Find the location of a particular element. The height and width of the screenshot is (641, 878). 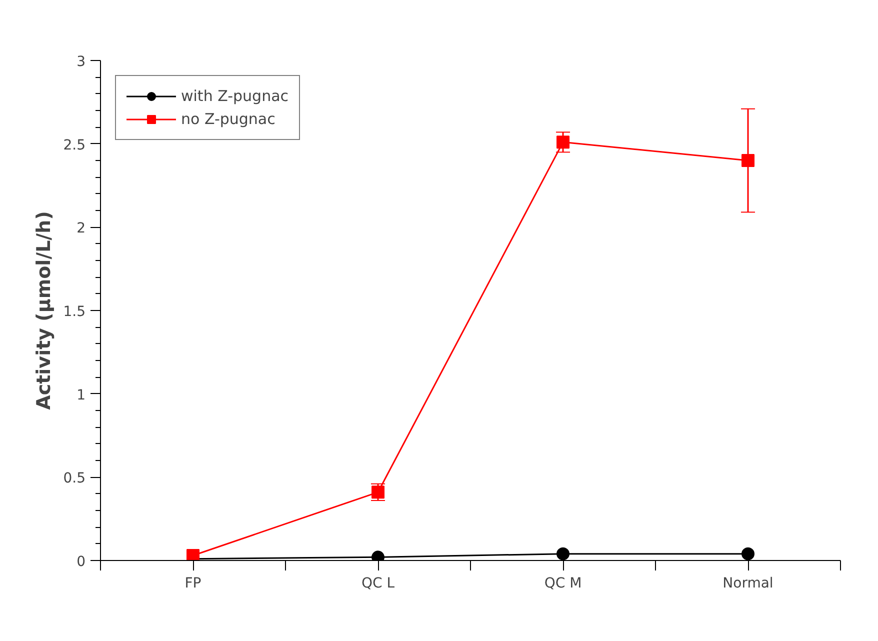

y-tick-label: 0 is located at coordinates (81, 562).